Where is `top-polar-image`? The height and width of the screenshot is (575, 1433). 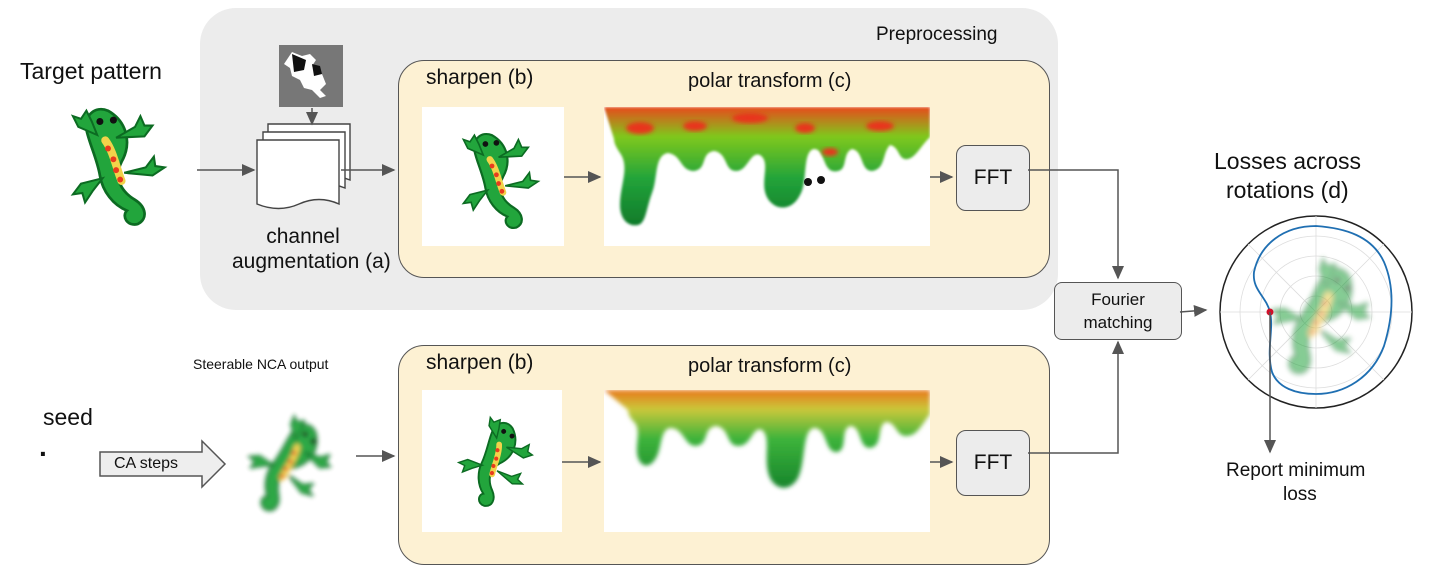 top-polar-image is located at coordinates (767, 166).